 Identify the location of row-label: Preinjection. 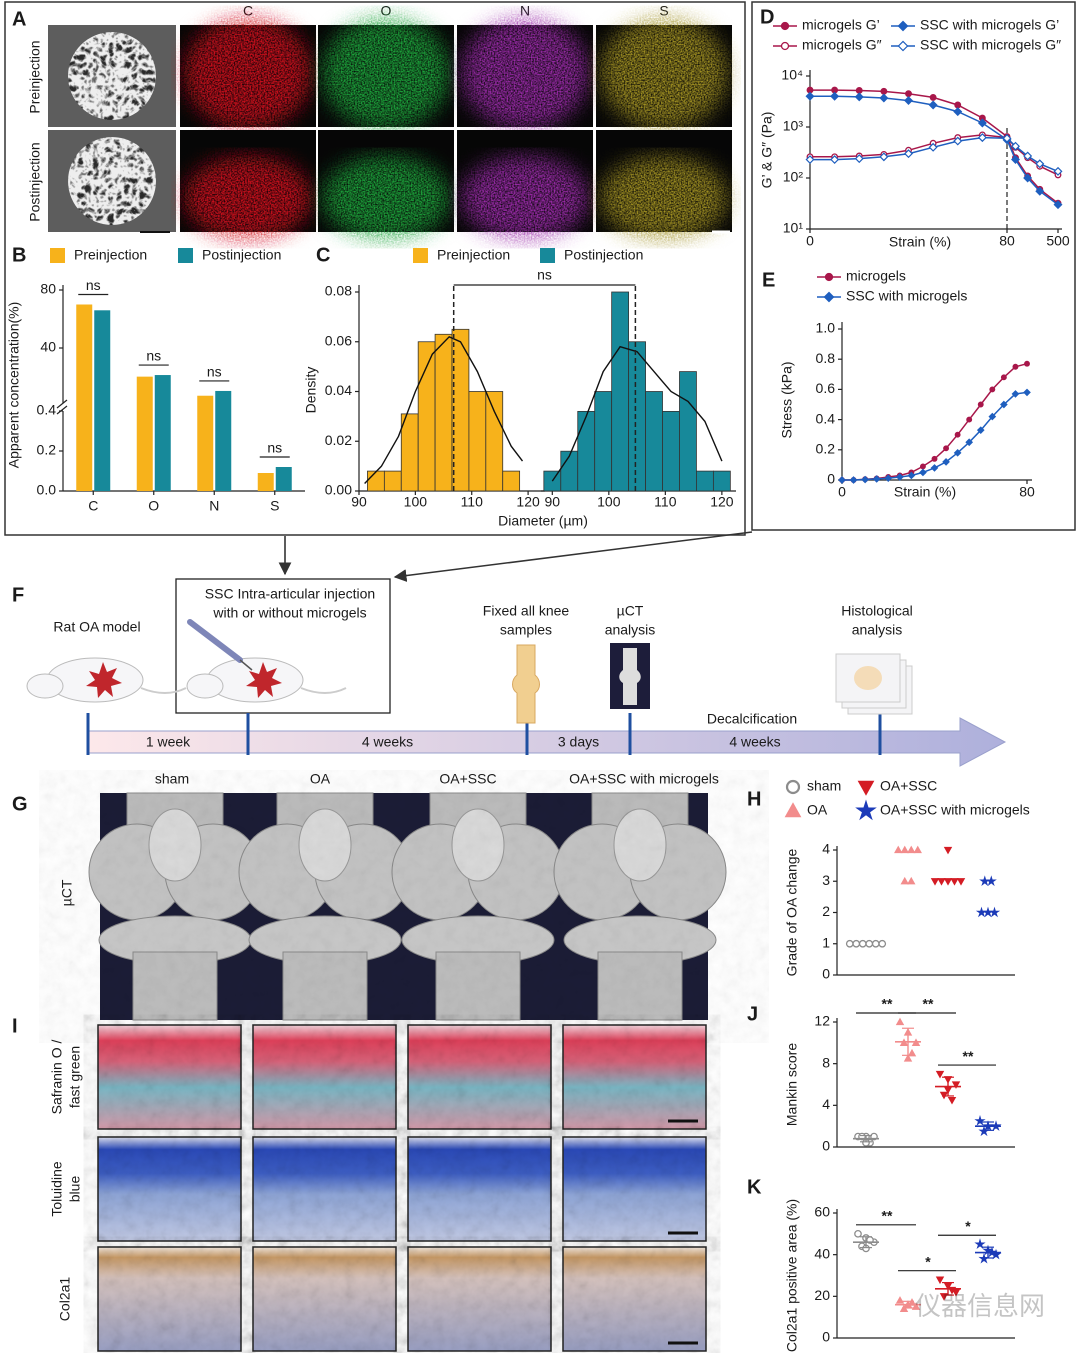
(35, 76).